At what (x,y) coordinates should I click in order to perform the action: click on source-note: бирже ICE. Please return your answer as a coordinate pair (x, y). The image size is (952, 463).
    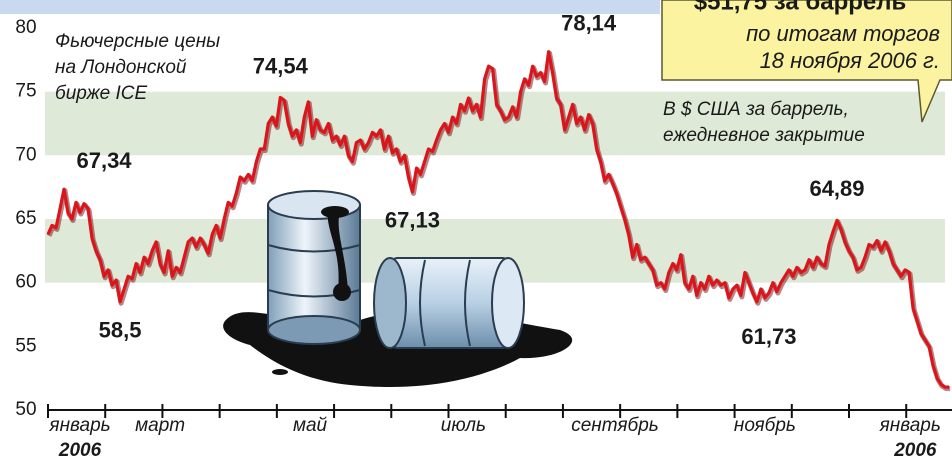
    Looking at the image, I should click on (101, 93).